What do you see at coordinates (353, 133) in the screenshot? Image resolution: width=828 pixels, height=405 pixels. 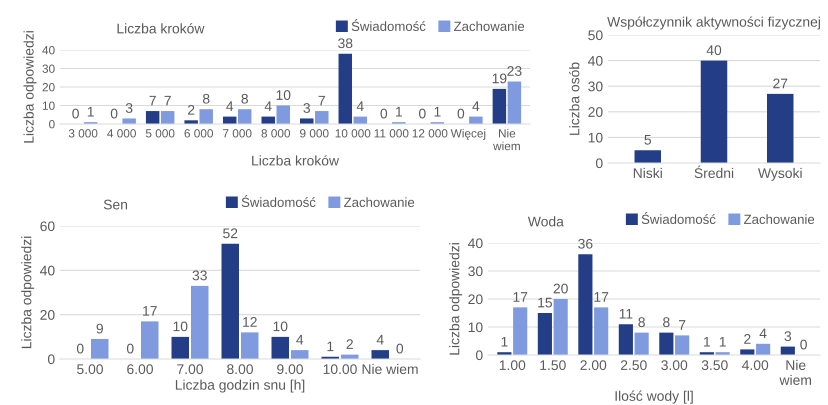 I see `x-tick-label: 10 000` at bounding box center [353, 133].